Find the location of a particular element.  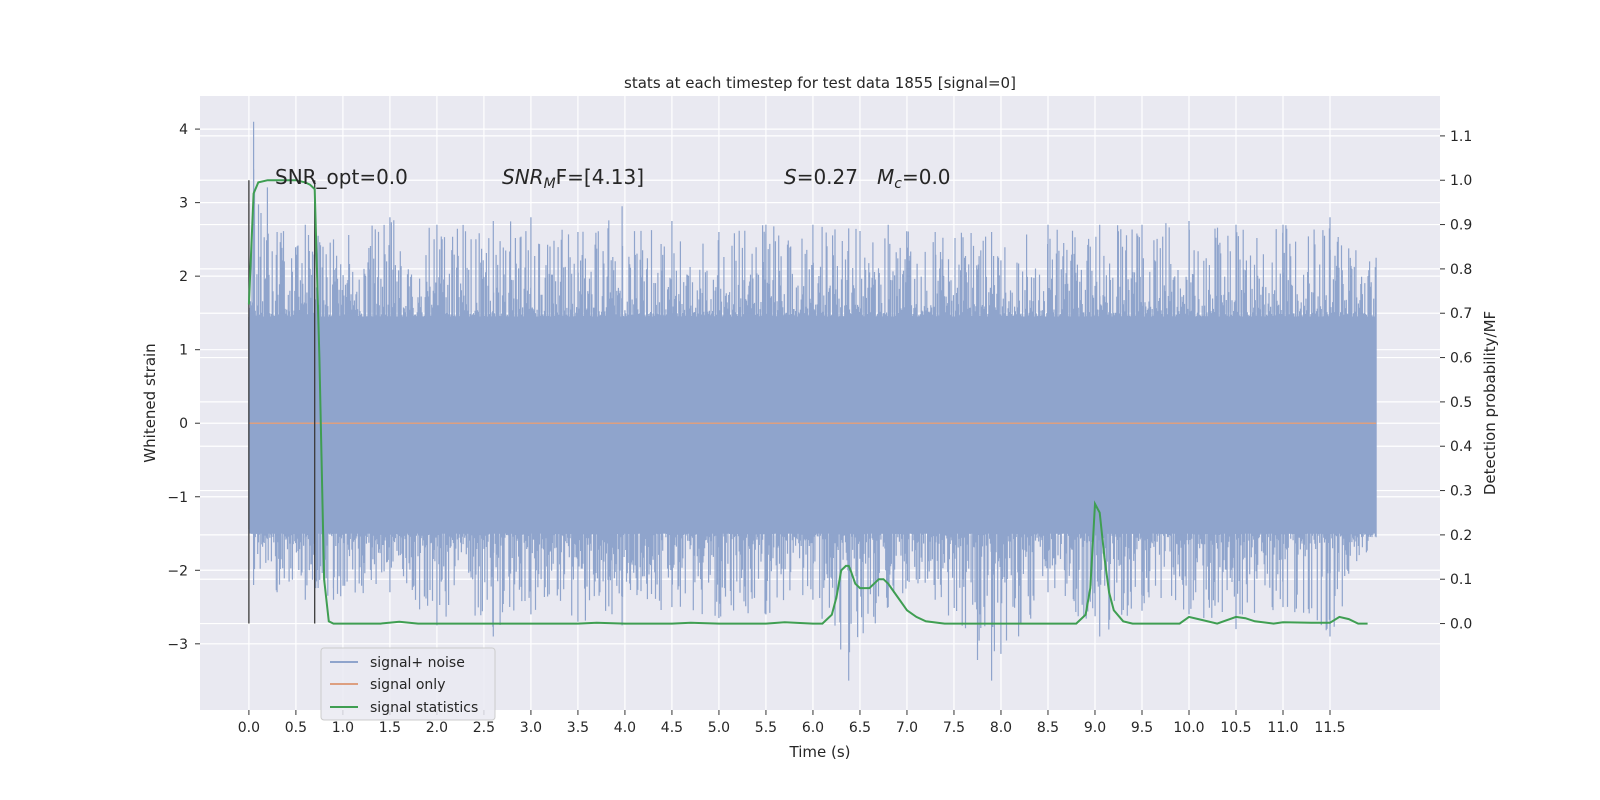

x-tick-label: 10.5 is located at coordinates (1235, 728).